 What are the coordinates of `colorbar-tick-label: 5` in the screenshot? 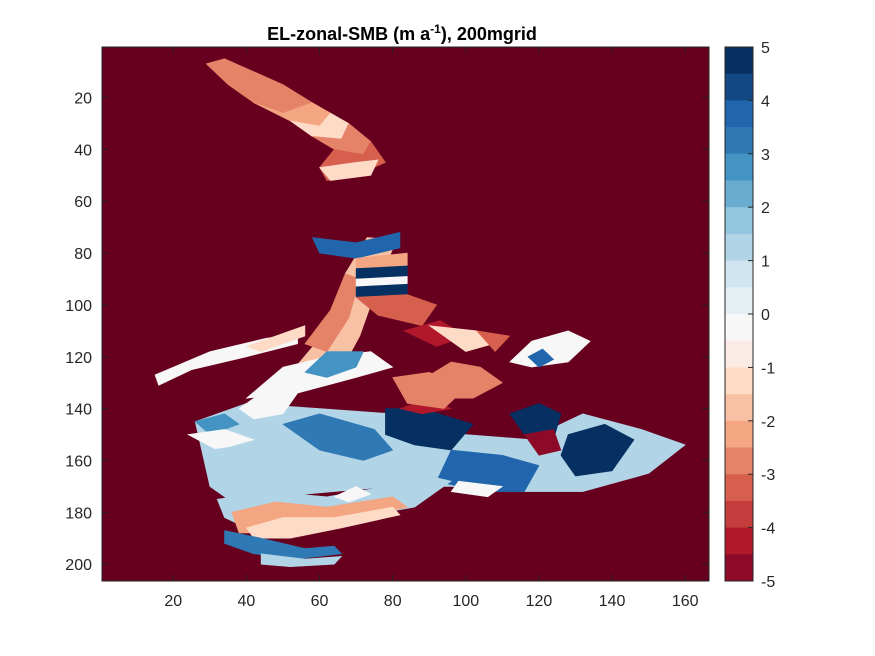 It's located at (765, 48).